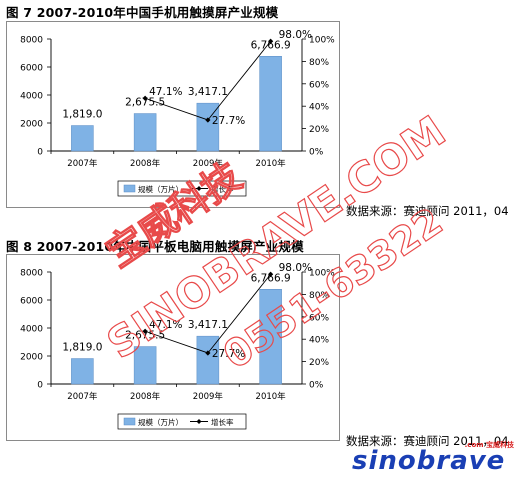 Image resolution: width=524 pixels, height=480 pixels. I want to click on figure-8-source: 数据来源：赛迪顾问 2011，04, so click(427, 441).